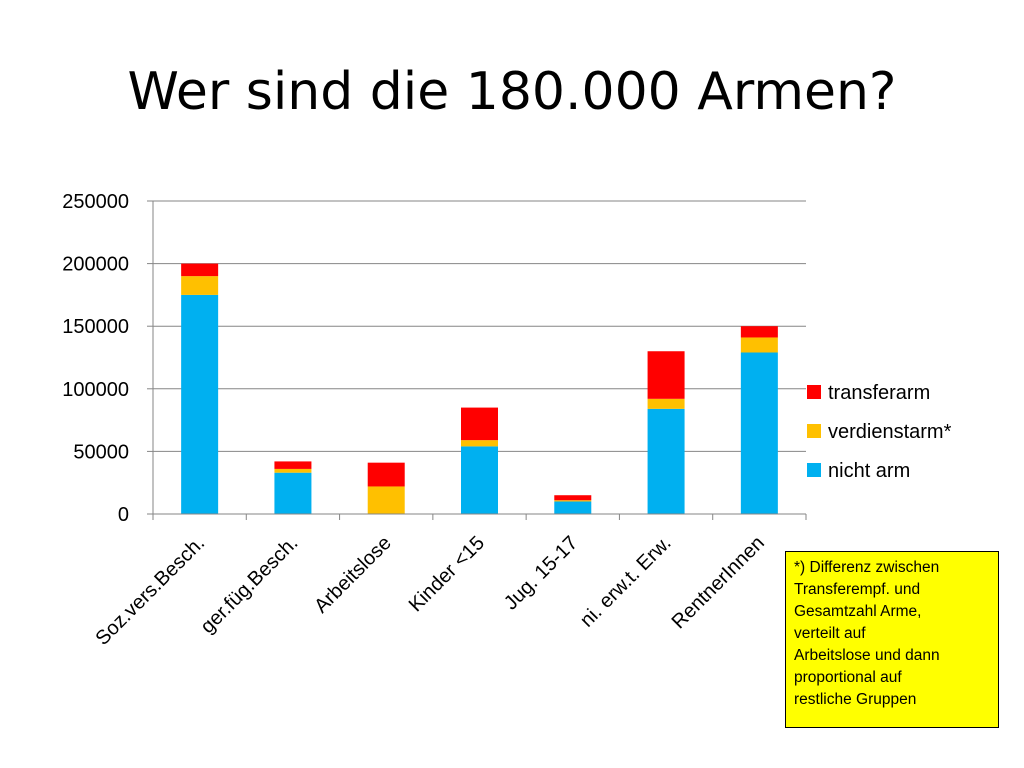 This screenshot has width=1024, height=768. Describe the element at coordinates (101, 452) in the screenshot. I see `y-tick-label: 50000` at that location.